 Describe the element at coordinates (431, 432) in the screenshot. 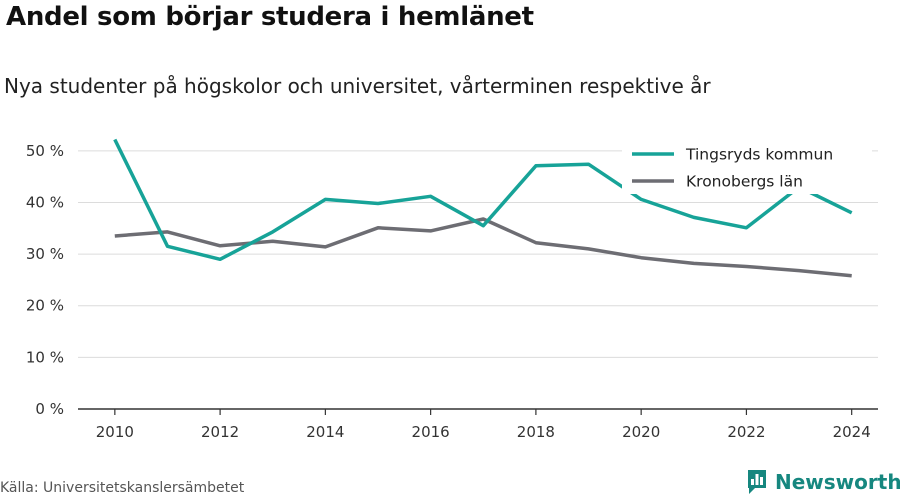

I see `x-tick-label: 2016` at that location.